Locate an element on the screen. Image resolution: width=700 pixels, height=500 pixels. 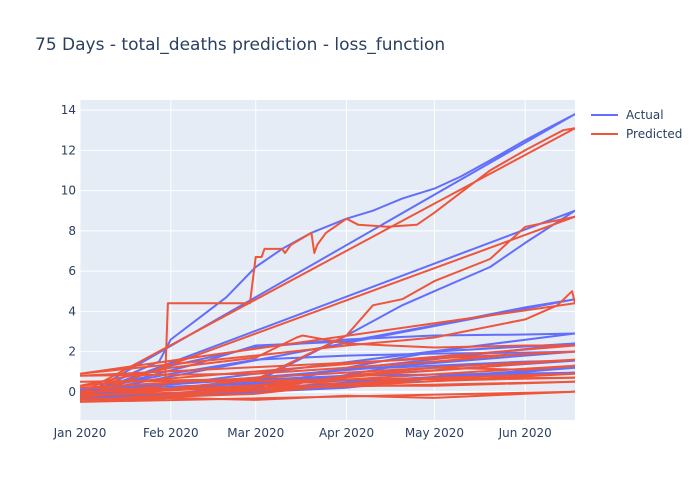
y-tick-label-1: 2 is located at coordinates (72, 352).